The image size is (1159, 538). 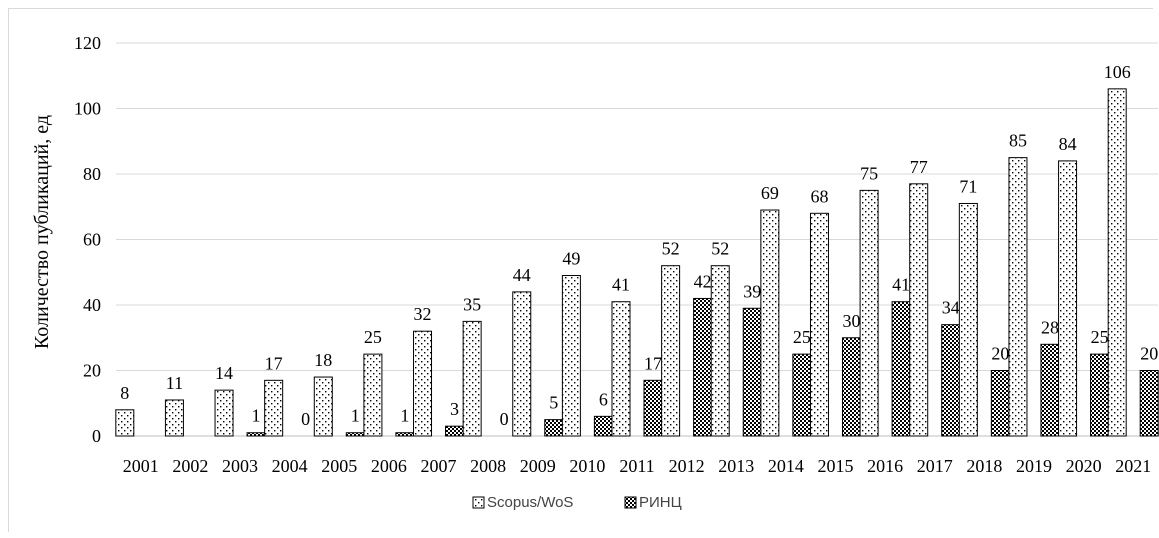 What do you see at coordinates (538, 466) in the screenshot?
I see `x-tick-label: 2009` at bounding box center [538, 466].